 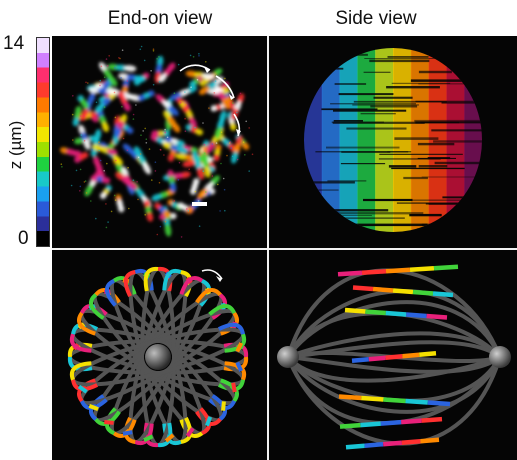 I want to click on title-side-view: Side view, so click(x=376, y=18).